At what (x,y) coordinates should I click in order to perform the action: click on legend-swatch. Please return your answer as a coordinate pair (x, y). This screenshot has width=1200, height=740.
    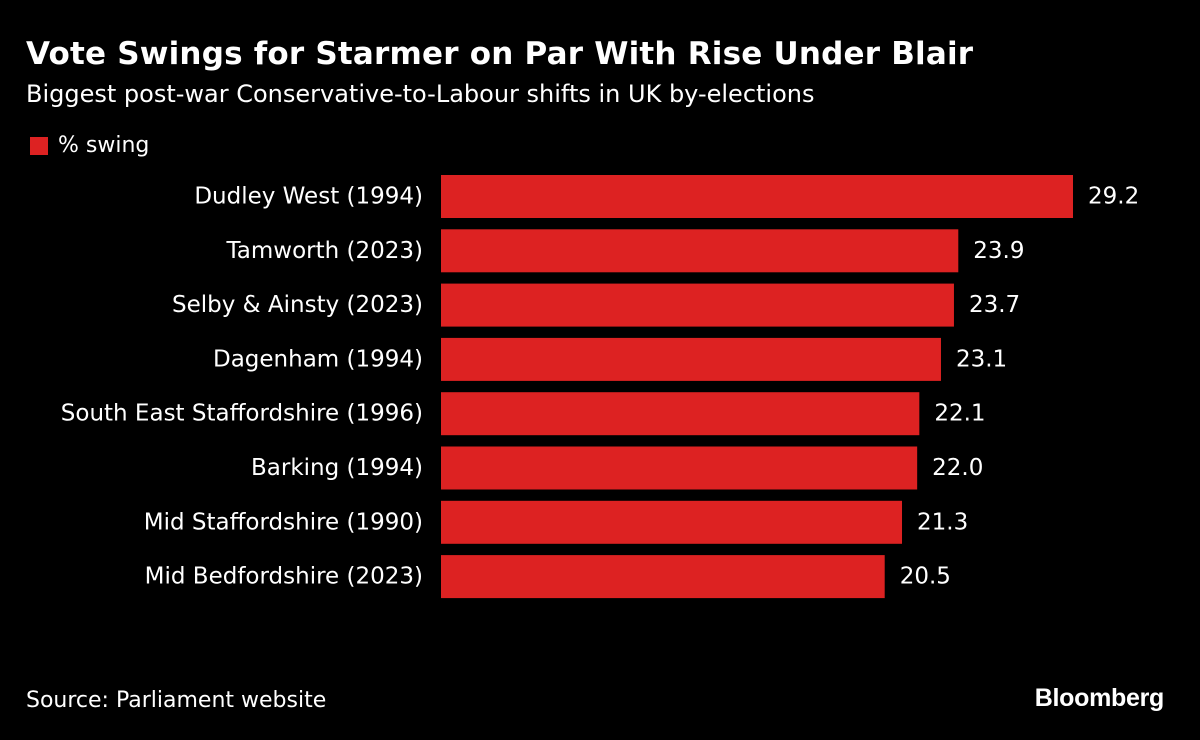
    Looking at the image, I should click on (39, 145).